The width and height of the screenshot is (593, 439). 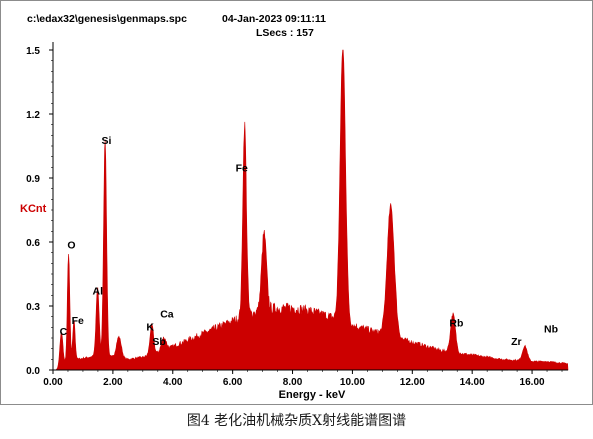 What do you see at coordinates (293, 382) in the screenshot?
I see `x-tick-label: 8.00` at bounding box center [293, 382].